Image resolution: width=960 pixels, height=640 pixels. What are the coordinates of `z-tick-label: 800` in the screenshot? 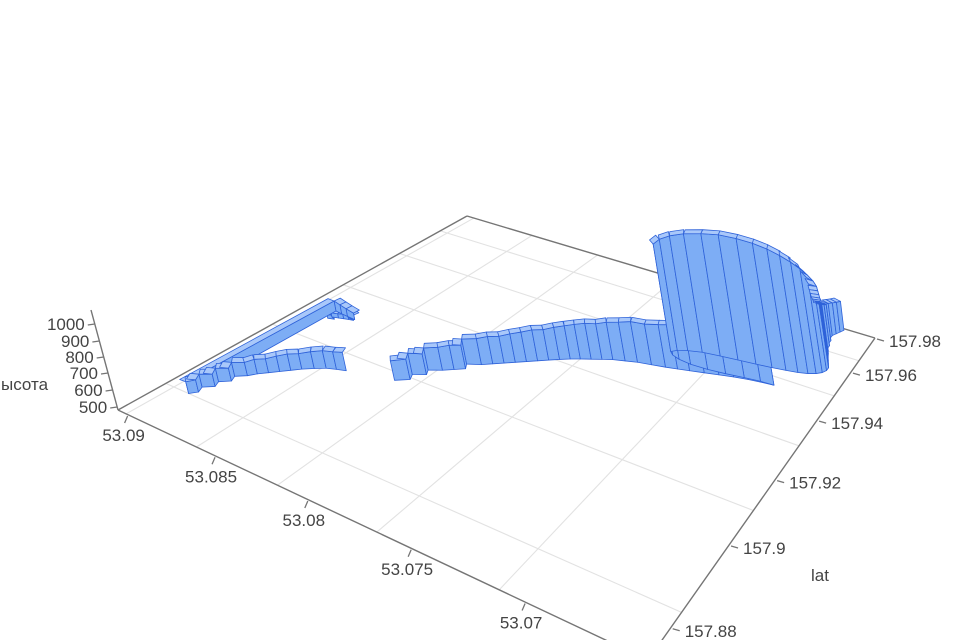 It's located at (79, 357).